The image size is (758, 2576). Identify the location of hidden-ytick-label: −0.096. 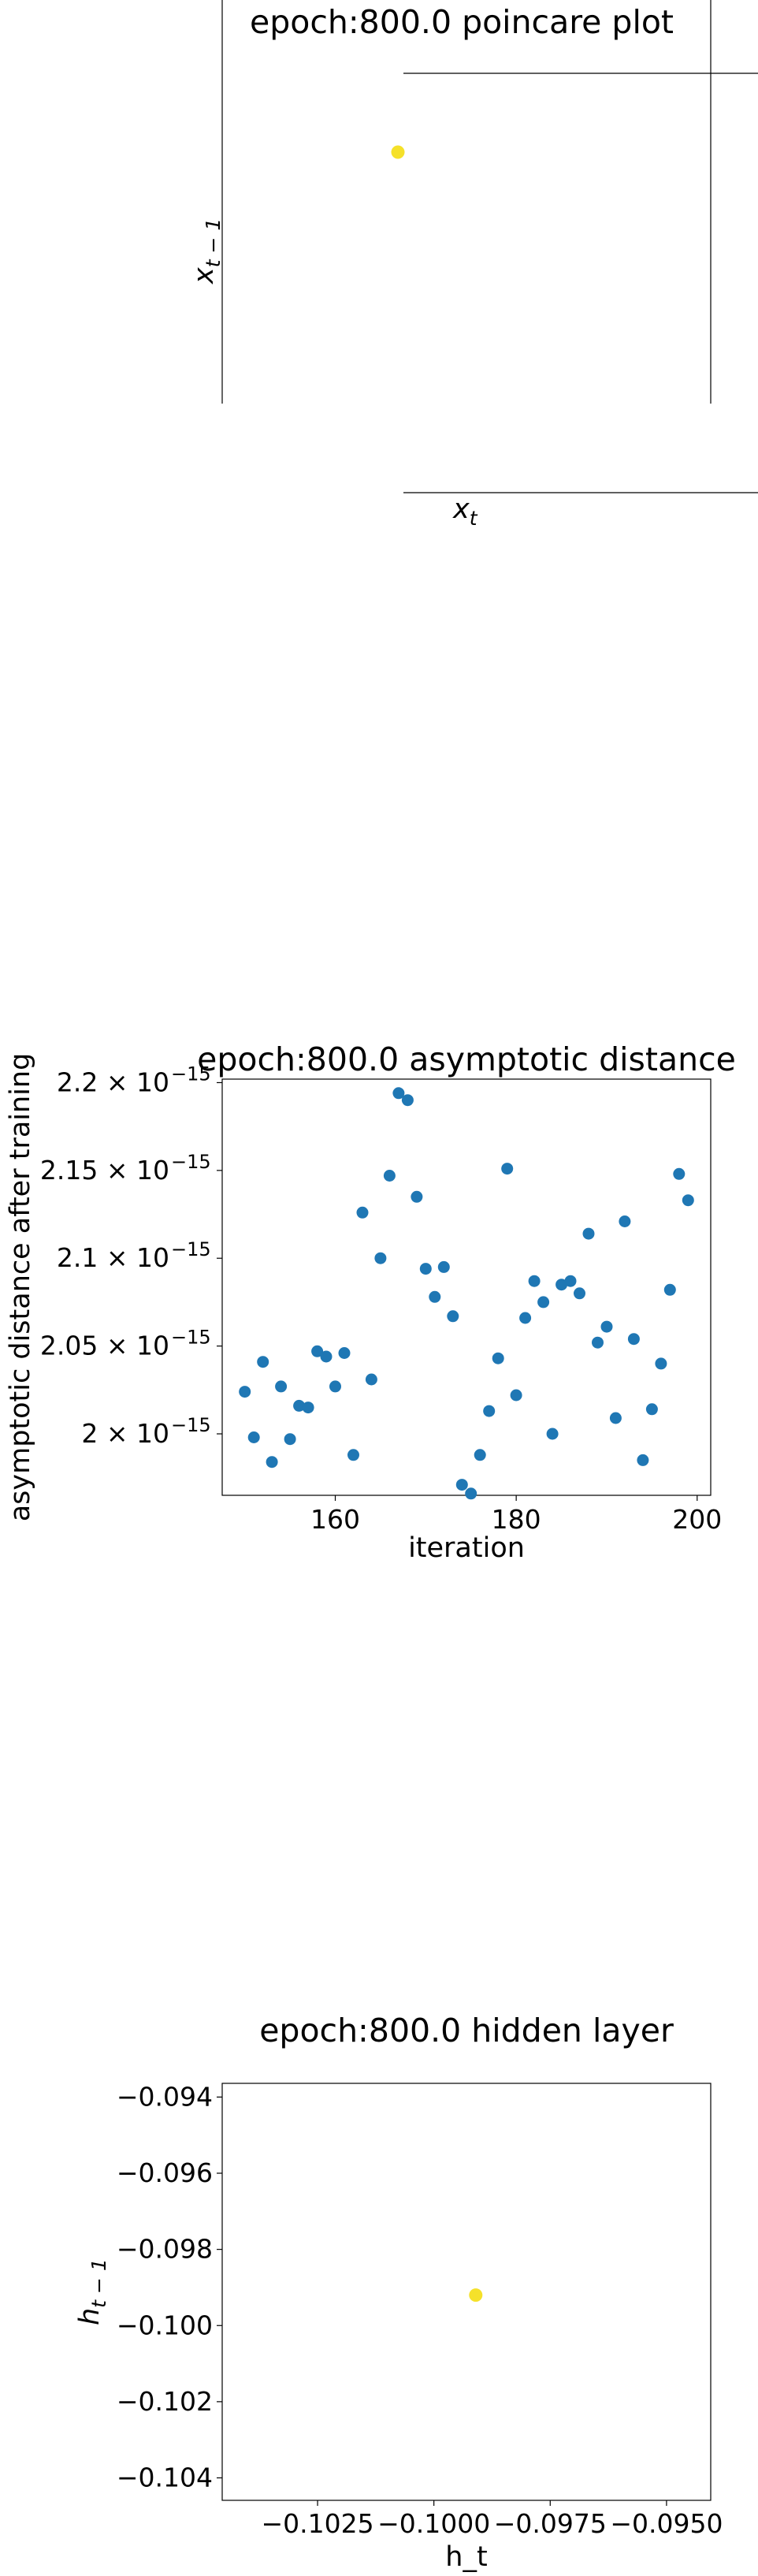
(165, 2172).